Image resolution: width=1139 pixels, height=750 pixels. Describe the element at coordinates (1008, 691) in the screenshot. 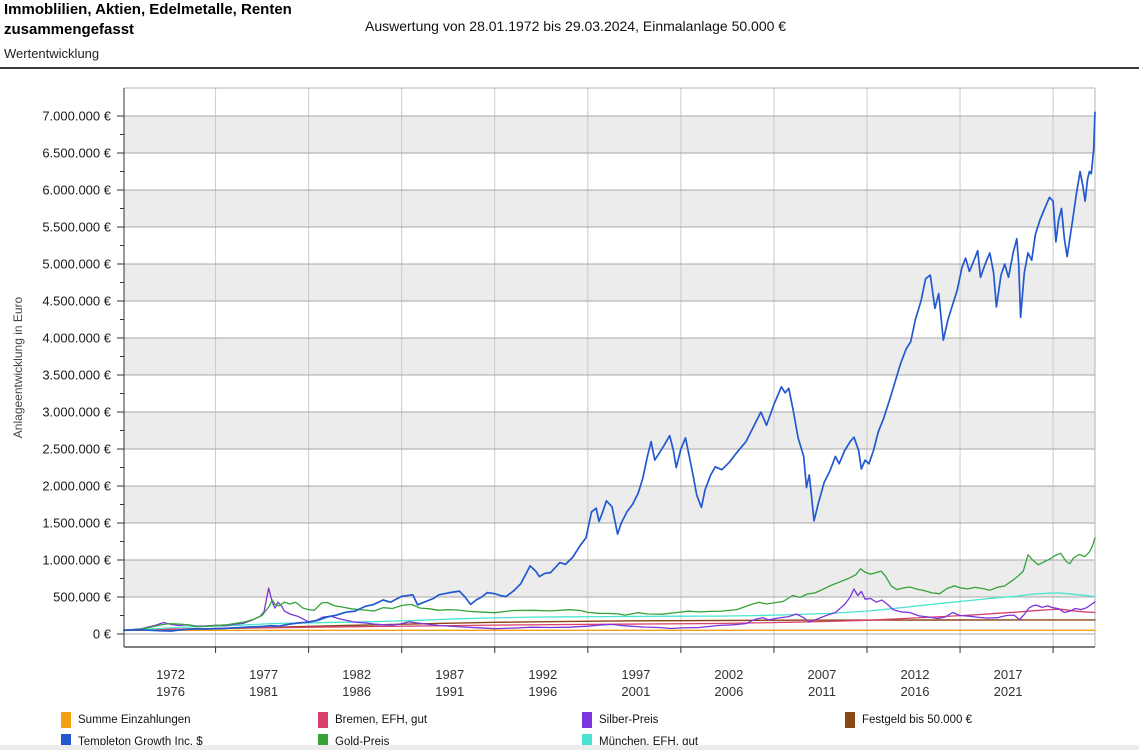

I see `x-tick-label-bottom: 2021` at that location.